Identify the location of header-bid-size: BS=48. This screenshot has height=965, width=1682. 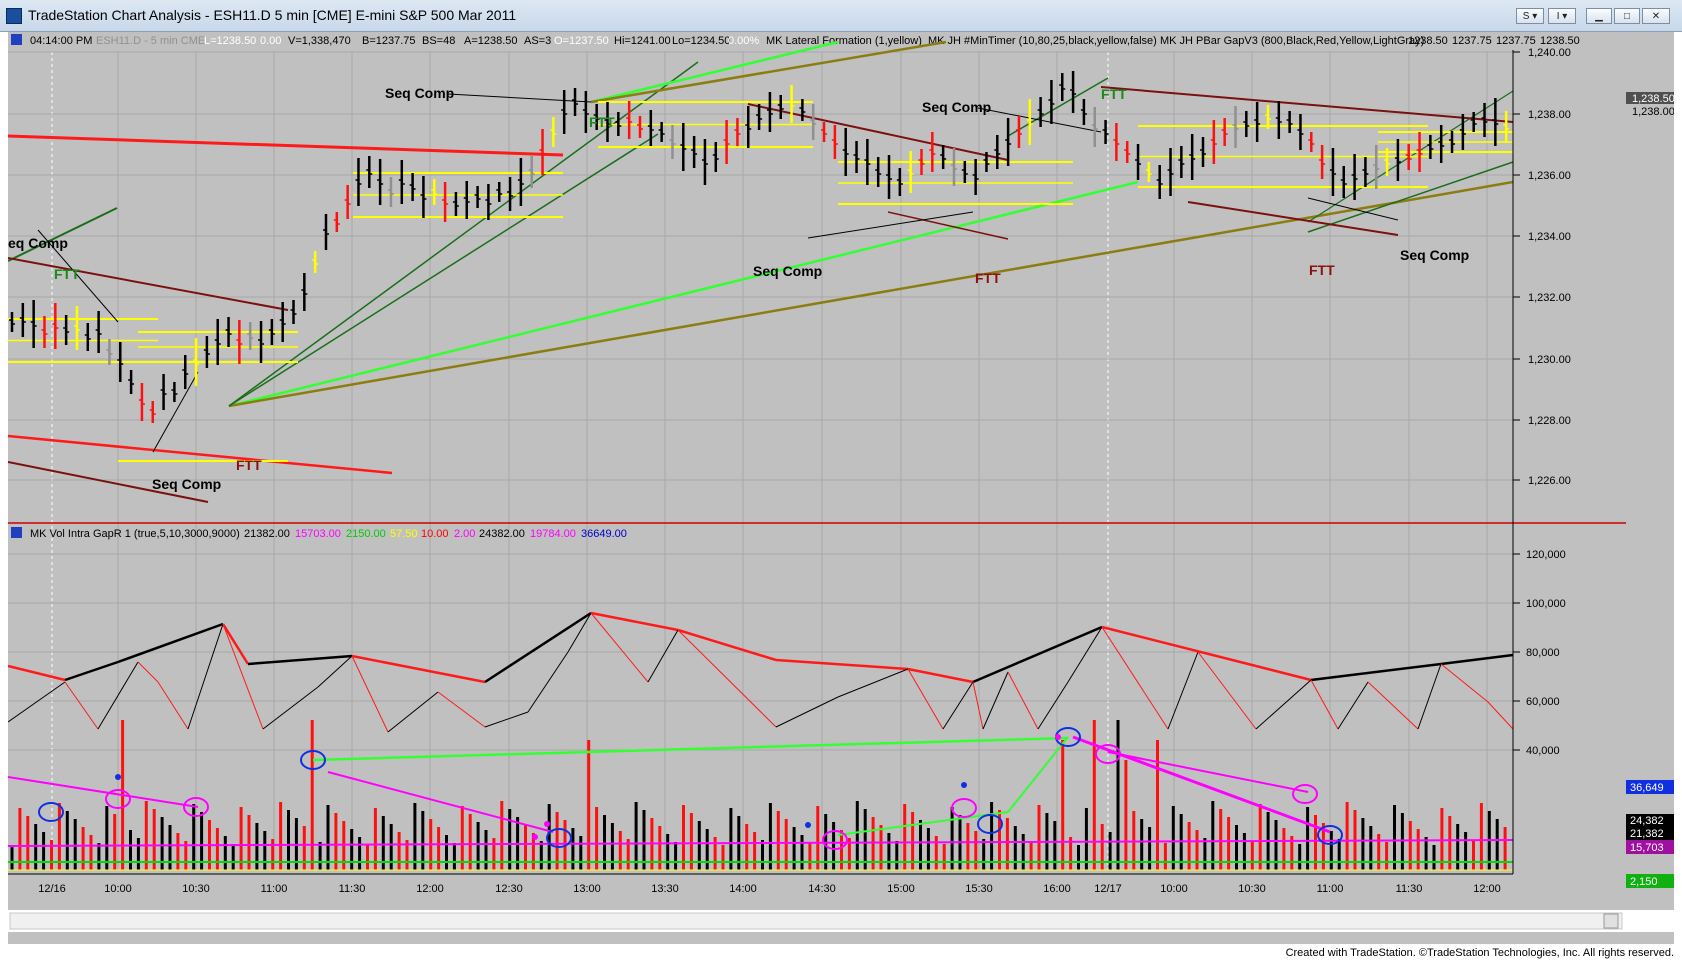
(438, 41).